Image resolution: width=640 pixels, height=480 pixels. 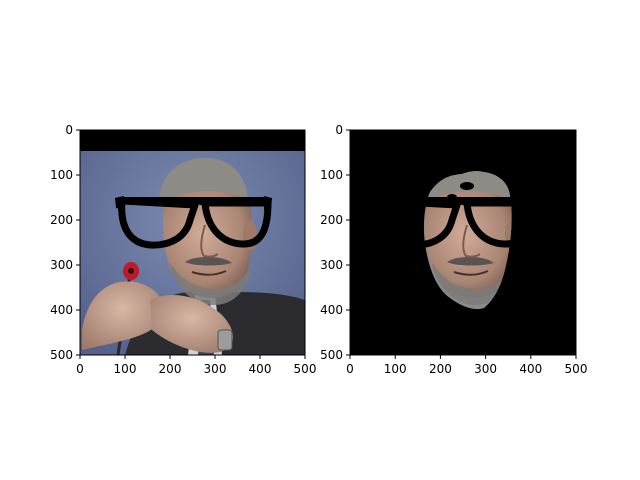 I want to click on left-x-tick-label: 400, so click(x=260, y=369).